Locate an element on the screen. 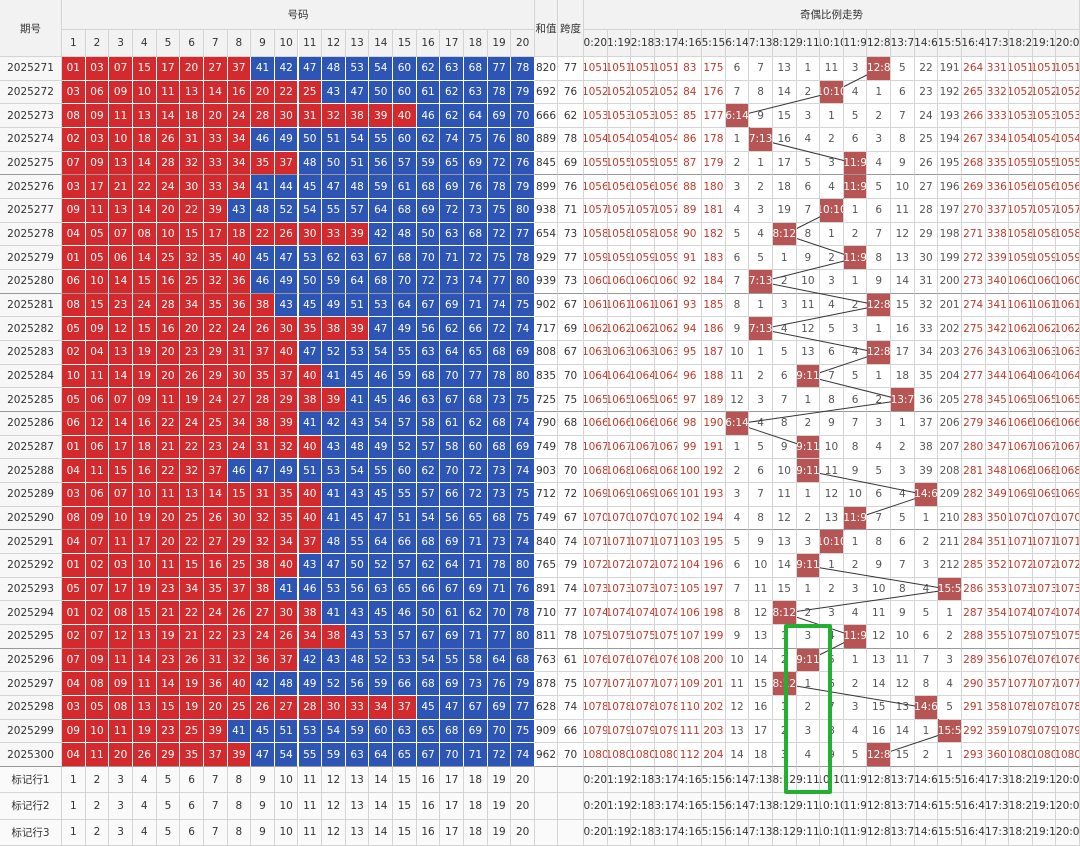 The height and width of the screenshot is (846, 1080). omission: 187 is located at coordinates (714, 353).